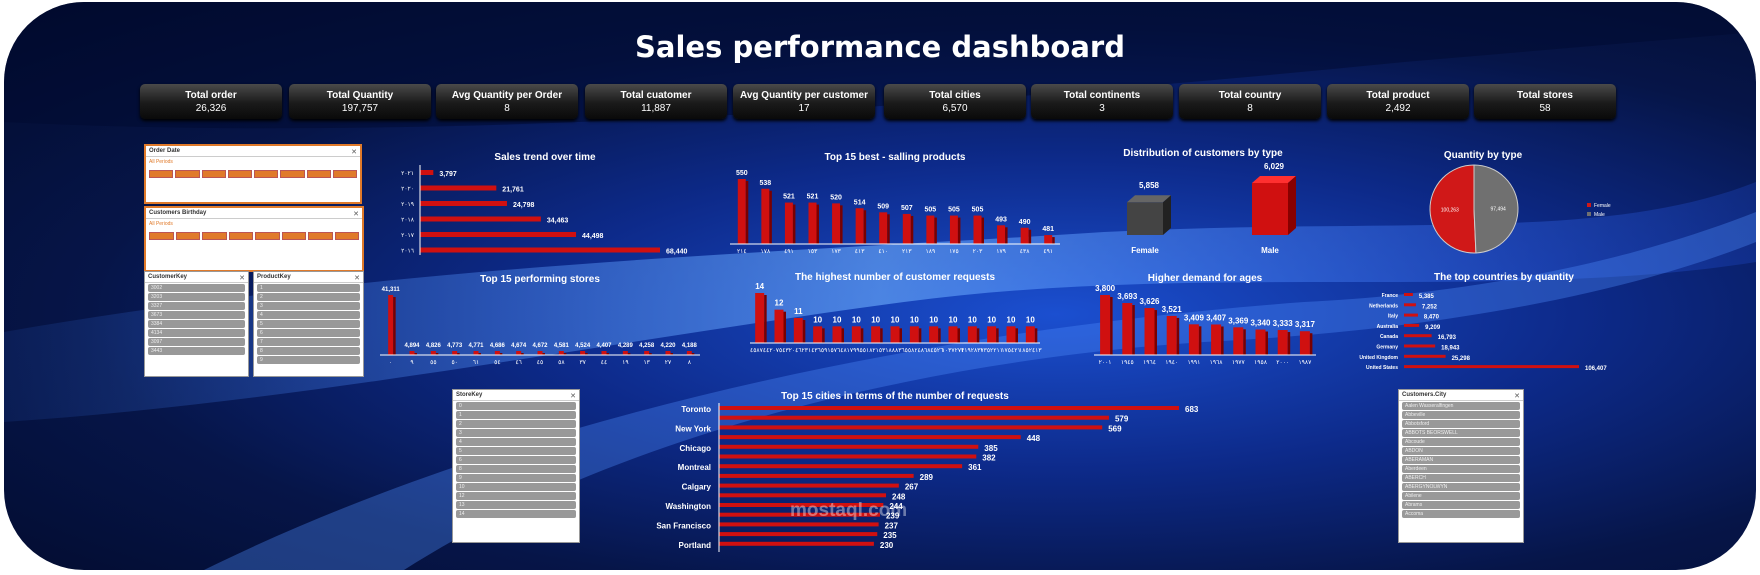 The height and width of the screenshot is (575, 1760). What do you see at coordinates (1398, 108) in the screenshot?
I see `kpi-value: 2,492` at bounding box center [1398, 108].